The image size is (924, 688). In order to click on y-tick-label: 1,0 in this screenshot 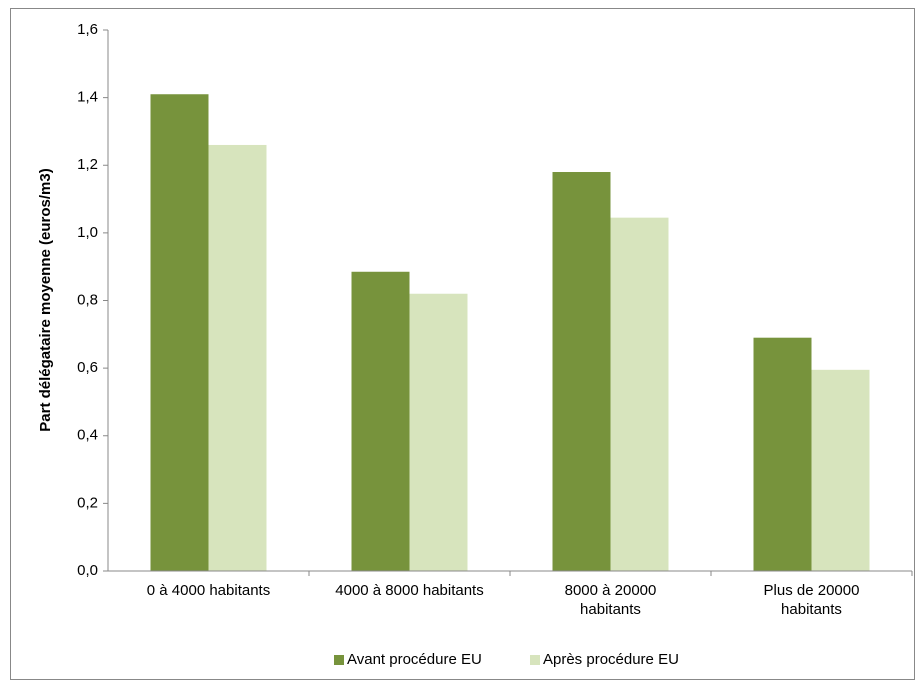, I will do `click(87, 232)`.